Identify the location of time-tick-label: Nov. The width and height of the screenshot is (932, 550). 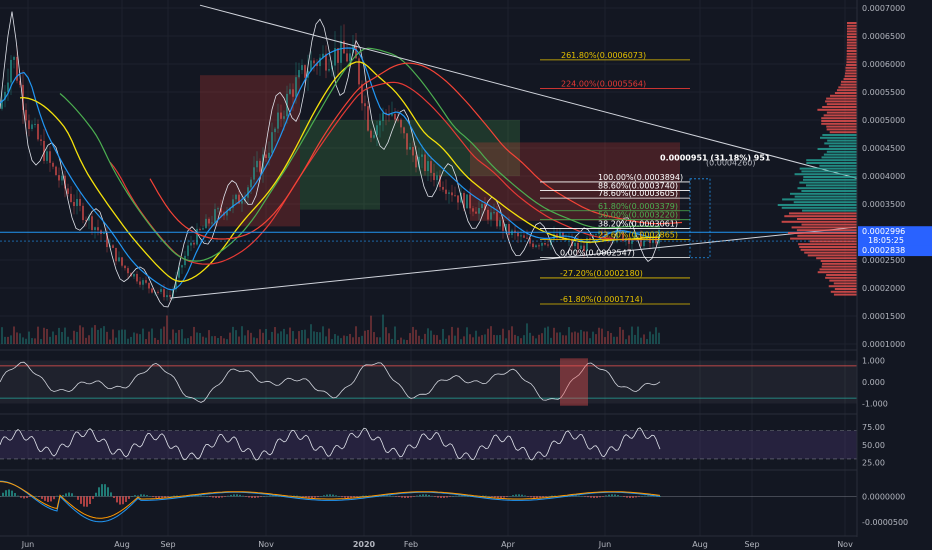
(266, 544).